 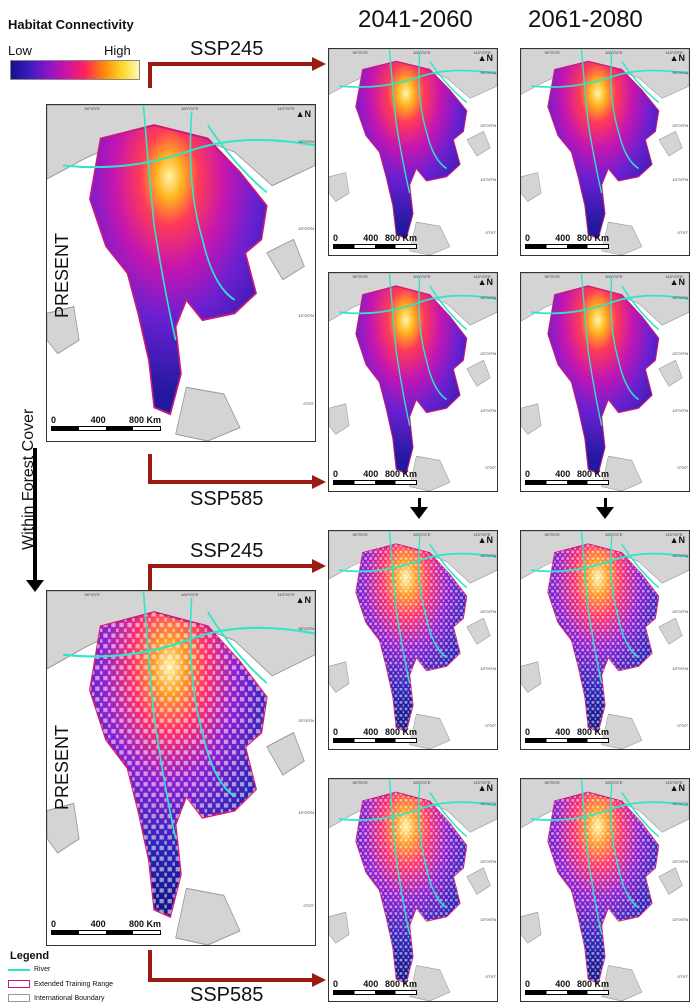 I want to click on within-forest-cover-label: Within Forest Cover, so click(x=28, y=479).